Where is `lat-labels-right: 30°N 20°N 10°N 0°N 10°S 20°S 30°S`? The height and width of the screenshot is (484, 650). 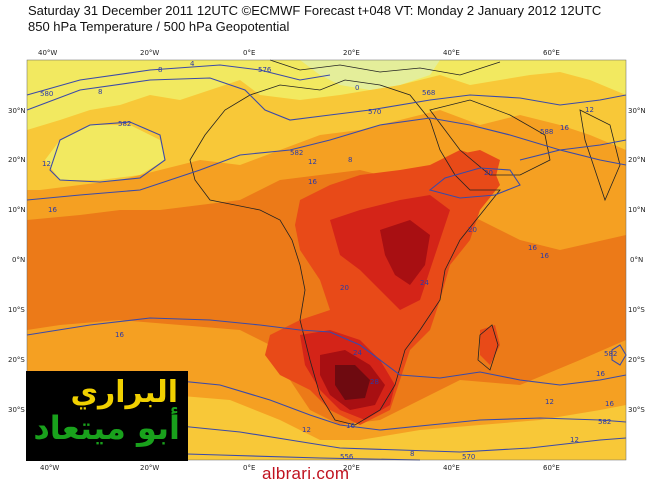 lat-labels-right: 30°N 20°N 10°N 0°N 10°S 20°S 30°S is located at coordinates (637, 260).